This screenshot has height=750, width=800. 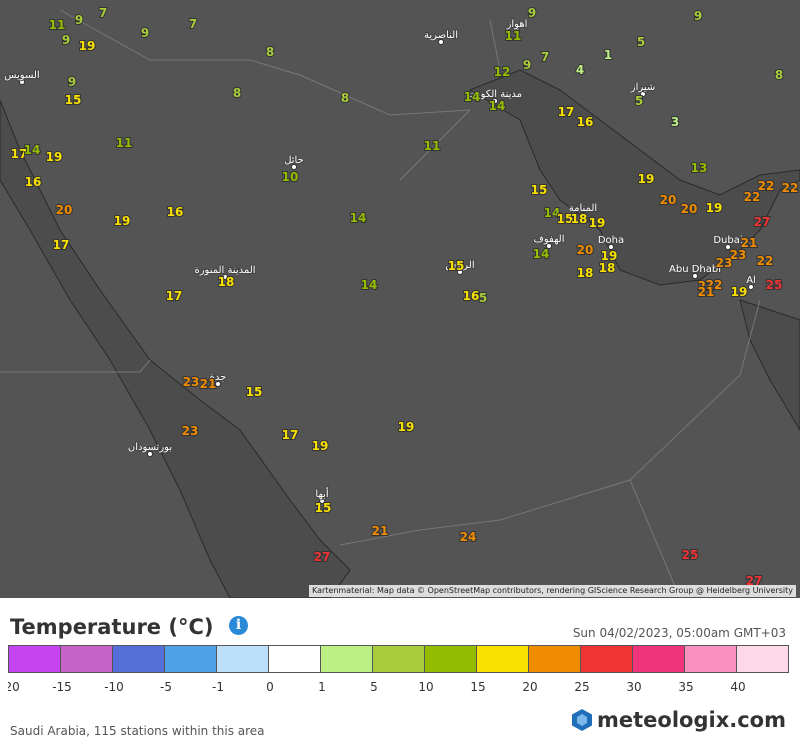 What do you see at coordinates (495, 94) in the screenshot?
I see `place-label: مدينة الكويت` at bounding box center [495, 94].